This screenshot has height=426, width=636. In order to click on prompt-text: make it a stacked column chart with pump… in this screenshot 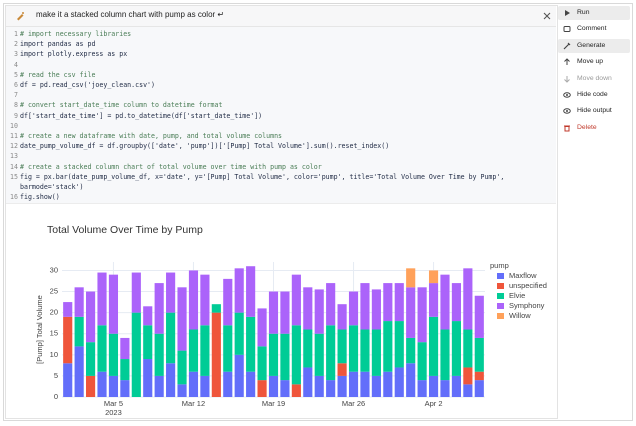, I will do `click(130, 14)`.